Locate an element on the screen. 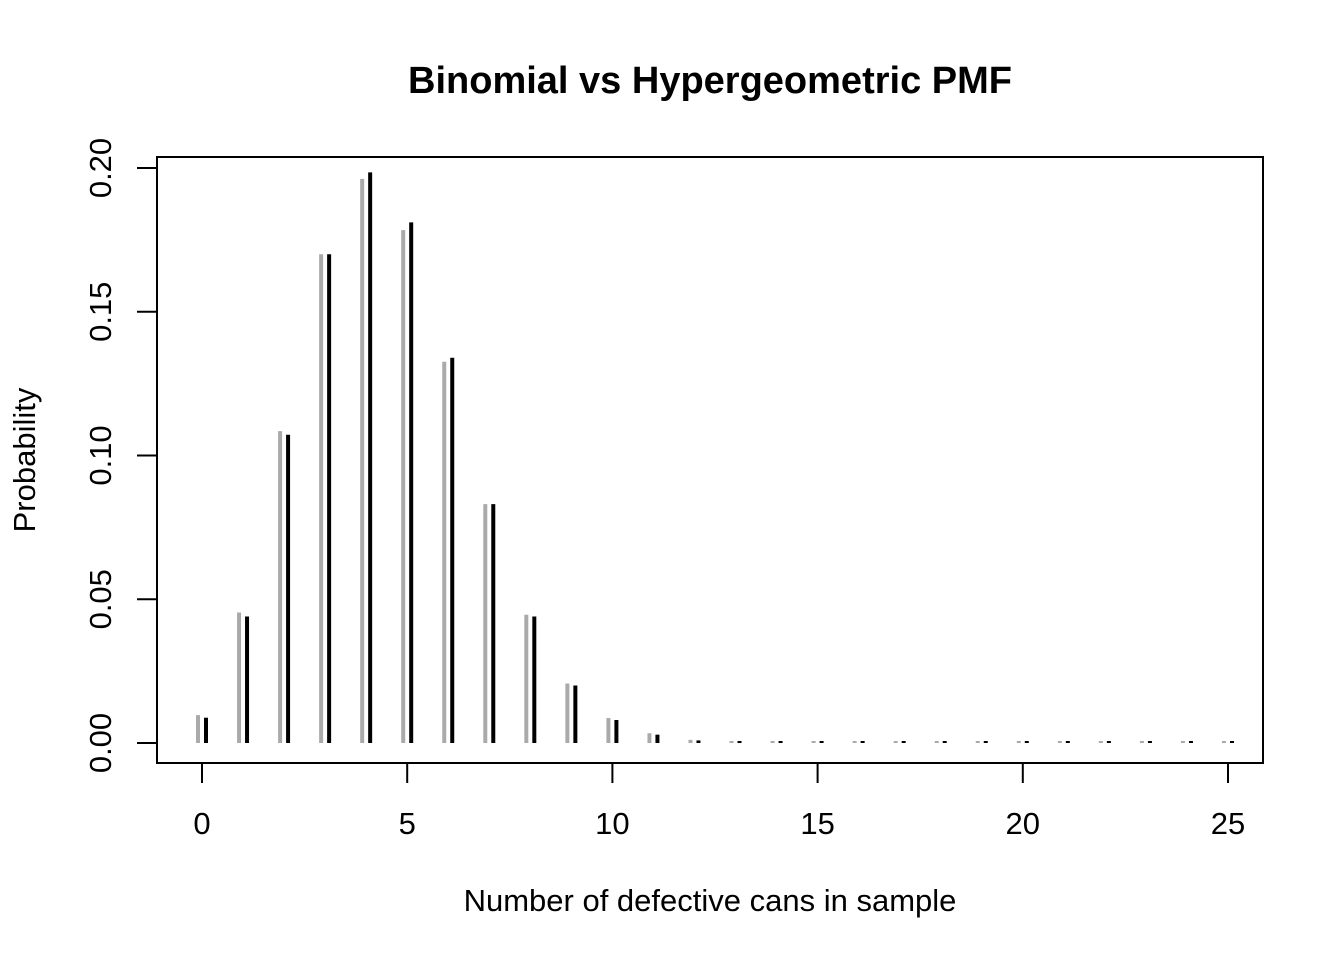 The image size is (1344, 960). x-tick-label: 10 is located at coordinates (612, 823).